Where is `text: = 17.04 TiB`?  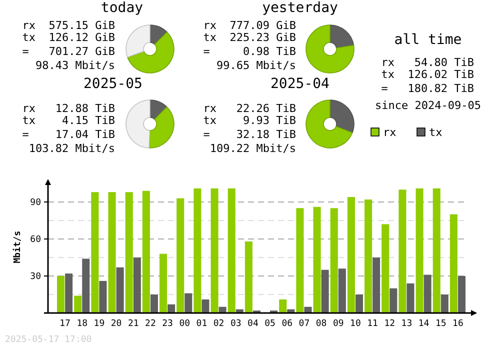
text: = 17.04 TiB is located at coordinates (69, 134).